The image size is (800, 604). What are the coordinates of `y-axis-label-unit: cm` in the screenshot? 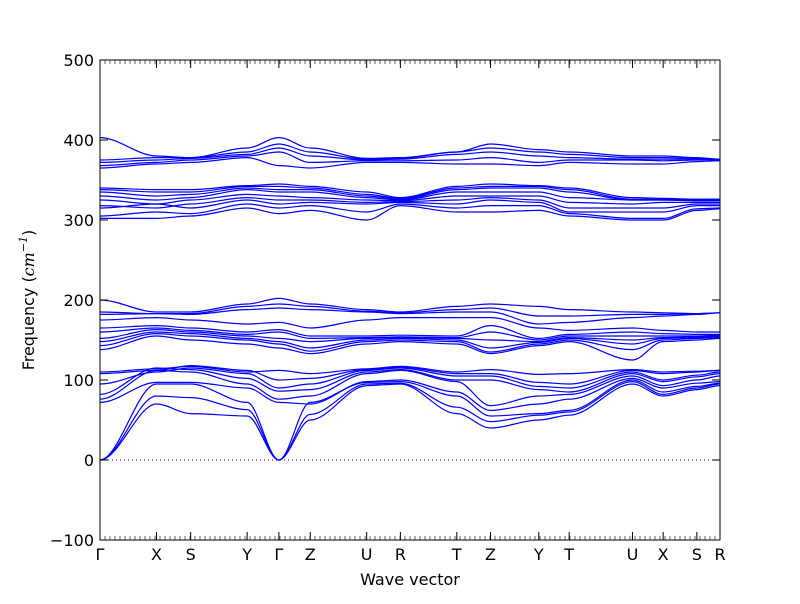 It's located at (28, 264).